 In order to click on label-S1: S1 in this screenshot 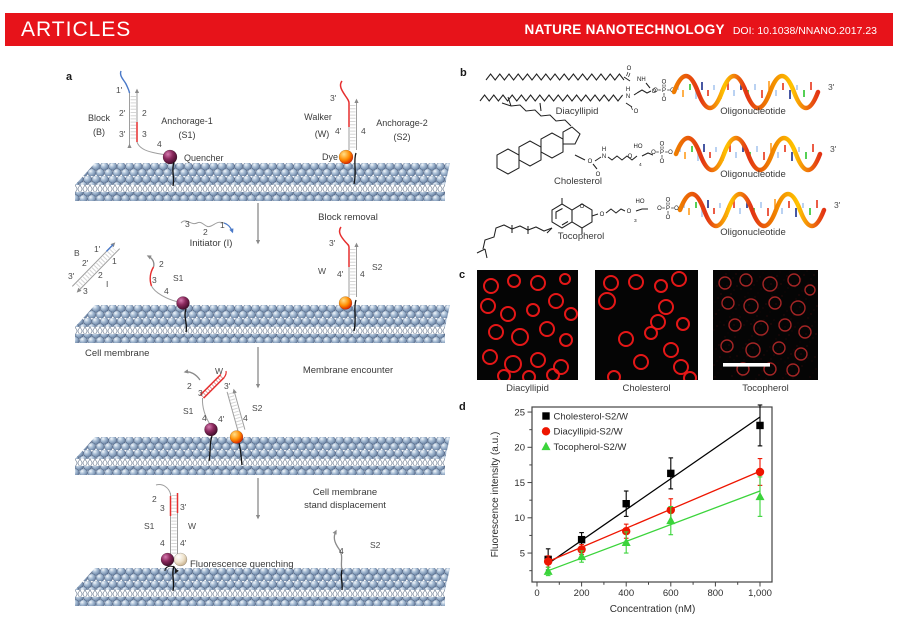, I will do `click(178, 278)`.